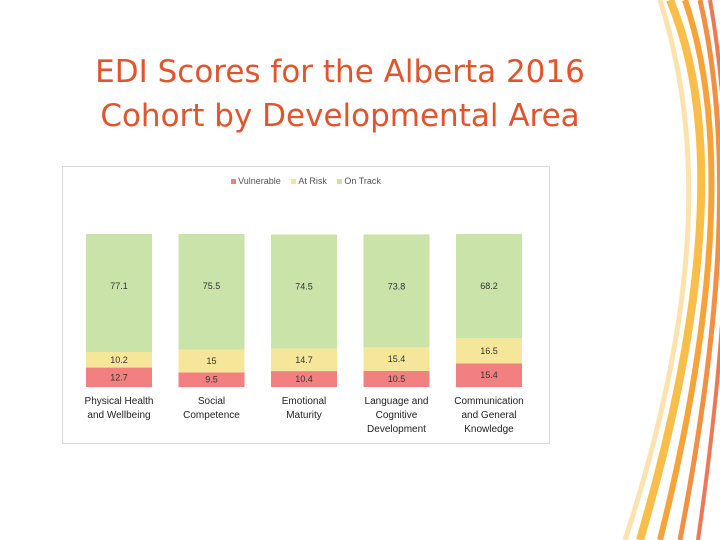 The image size is (720, 540). I want to click on data-label-vulnerable-4: 15.4, so click(489, 375).